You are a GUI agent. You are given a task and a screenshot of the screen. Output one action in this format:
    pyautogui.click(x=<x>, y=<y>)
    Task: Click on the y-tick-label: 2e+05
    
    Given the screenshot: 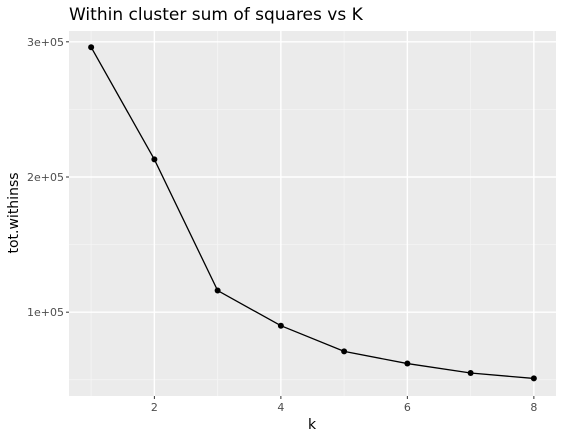 What is the action you would take?
    pyautogui.click(x=45, y=177)
    